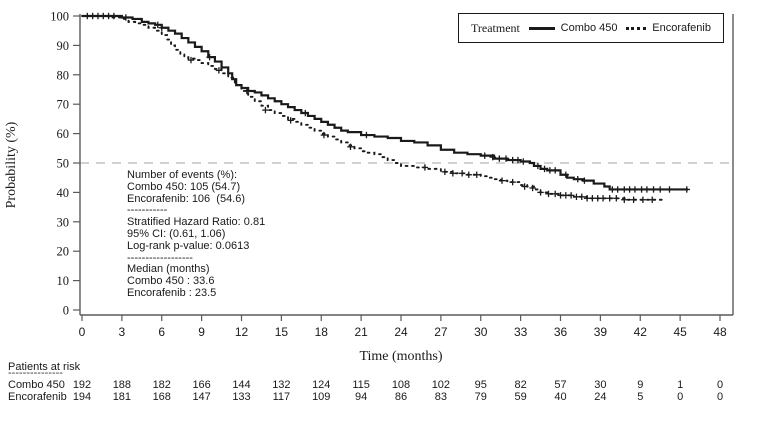 The height and width of the screenshot is (432, 765). Describe the element at coordinates (122, 332) in the screenshot. I see `x-tick-label: 3` at that location.